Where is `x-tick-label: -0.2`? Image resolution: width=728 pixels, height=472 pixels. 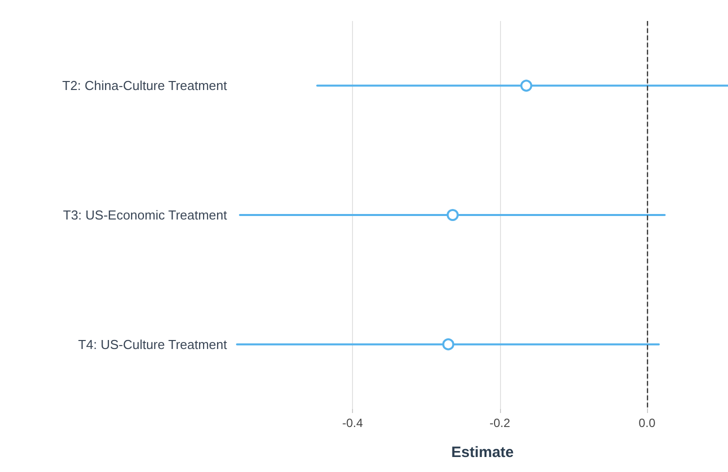 x-tick-label: -0.2 is located at coordinates (499, 423).